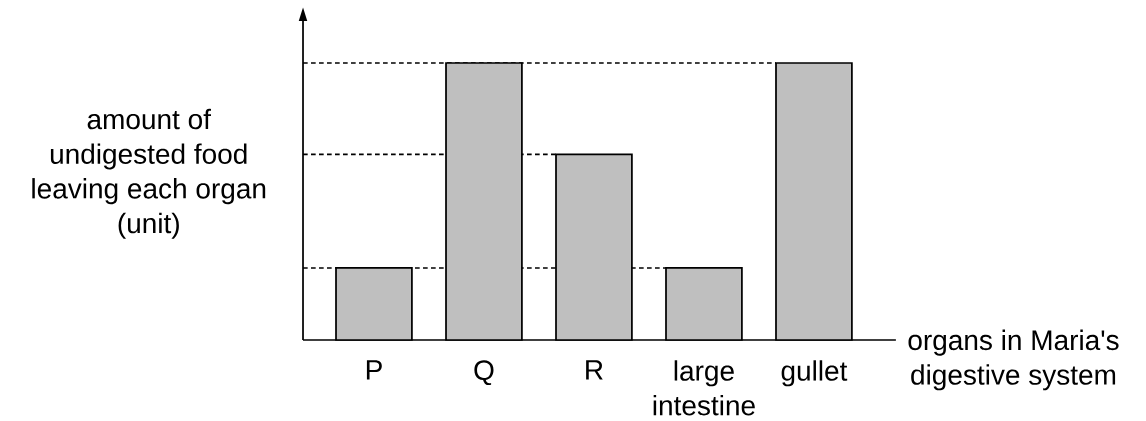 Image resolution: width=1146 pixels, height=421 pixels. Describe the element at coordinates (594, 370) in the screenshot. I see `x-tick-label: R` at that location.